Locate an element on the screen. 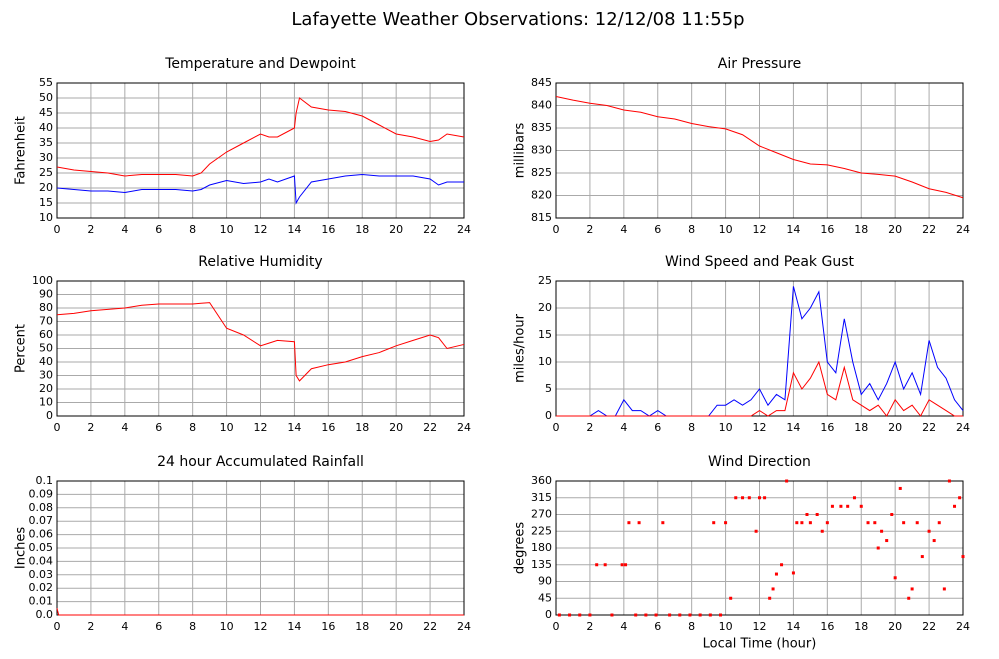 Image resolution: width=999 pixels, height=659 pixels. chart-title: Temperature and Dewpoint is located at coordinates (260, 64).